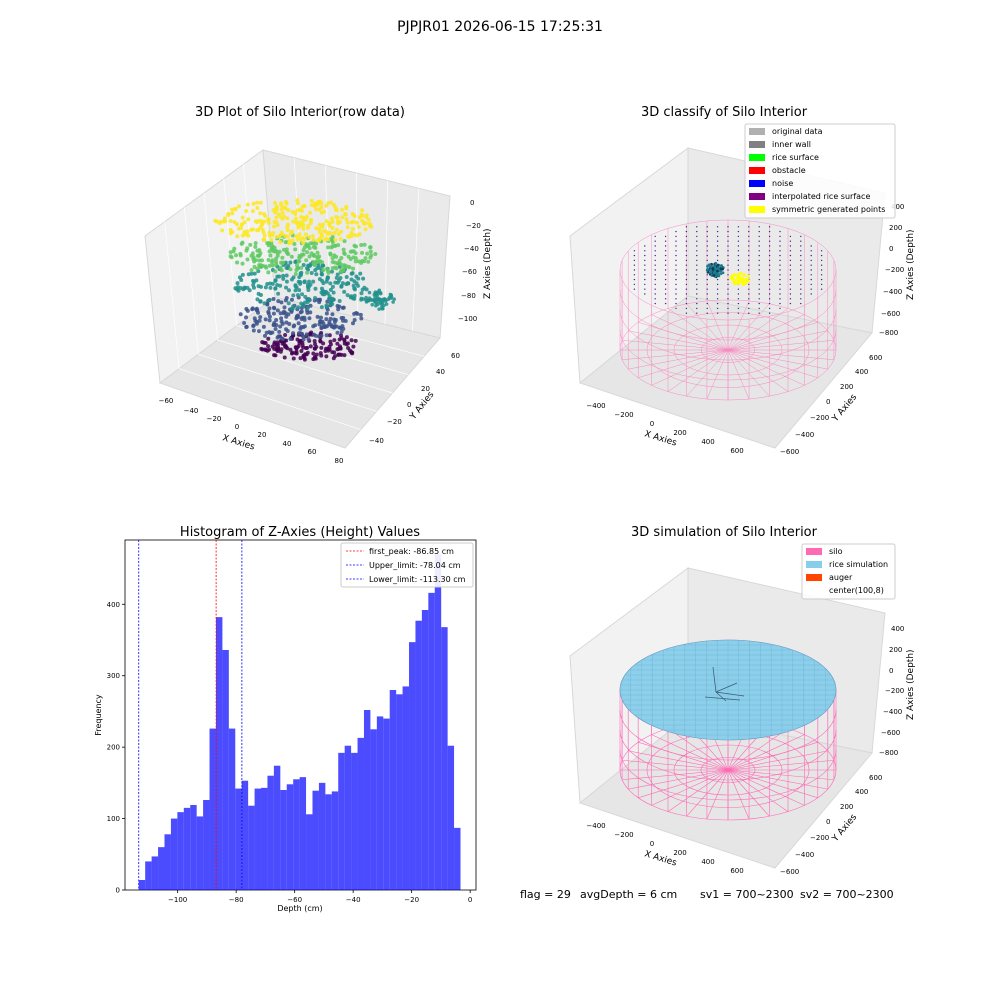 Image resolution: width=1000 pixels, height=1000 pixels. I want to click on histogram-ytick-label: 400, so click(113, 605).